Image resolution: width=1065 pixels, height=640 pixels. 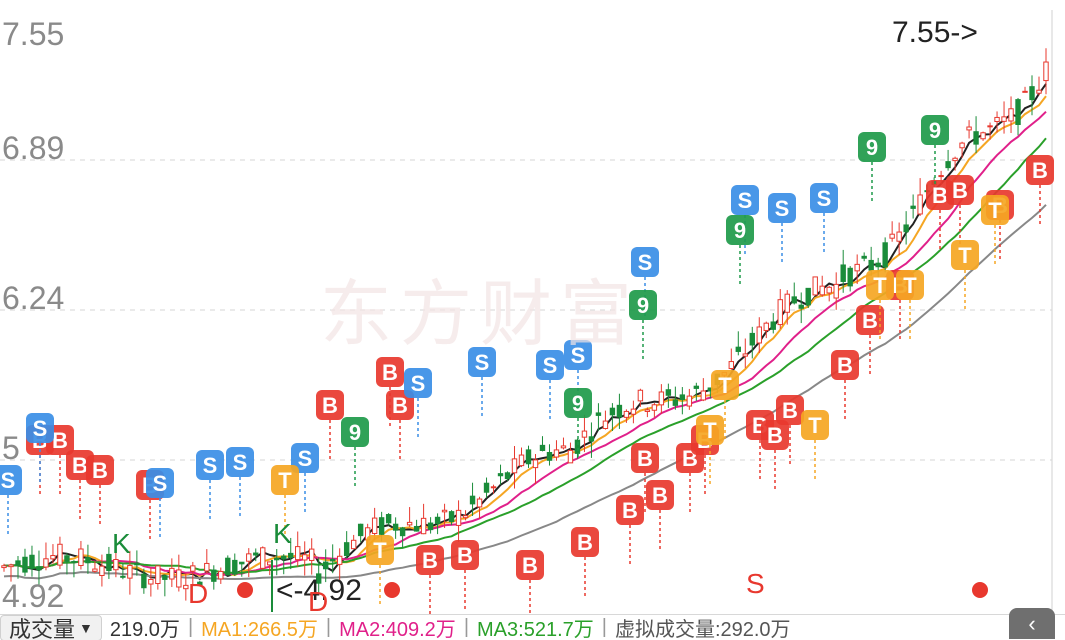 I want to click on y-axis-label-3: 6.24, so click(x=33, y=298).